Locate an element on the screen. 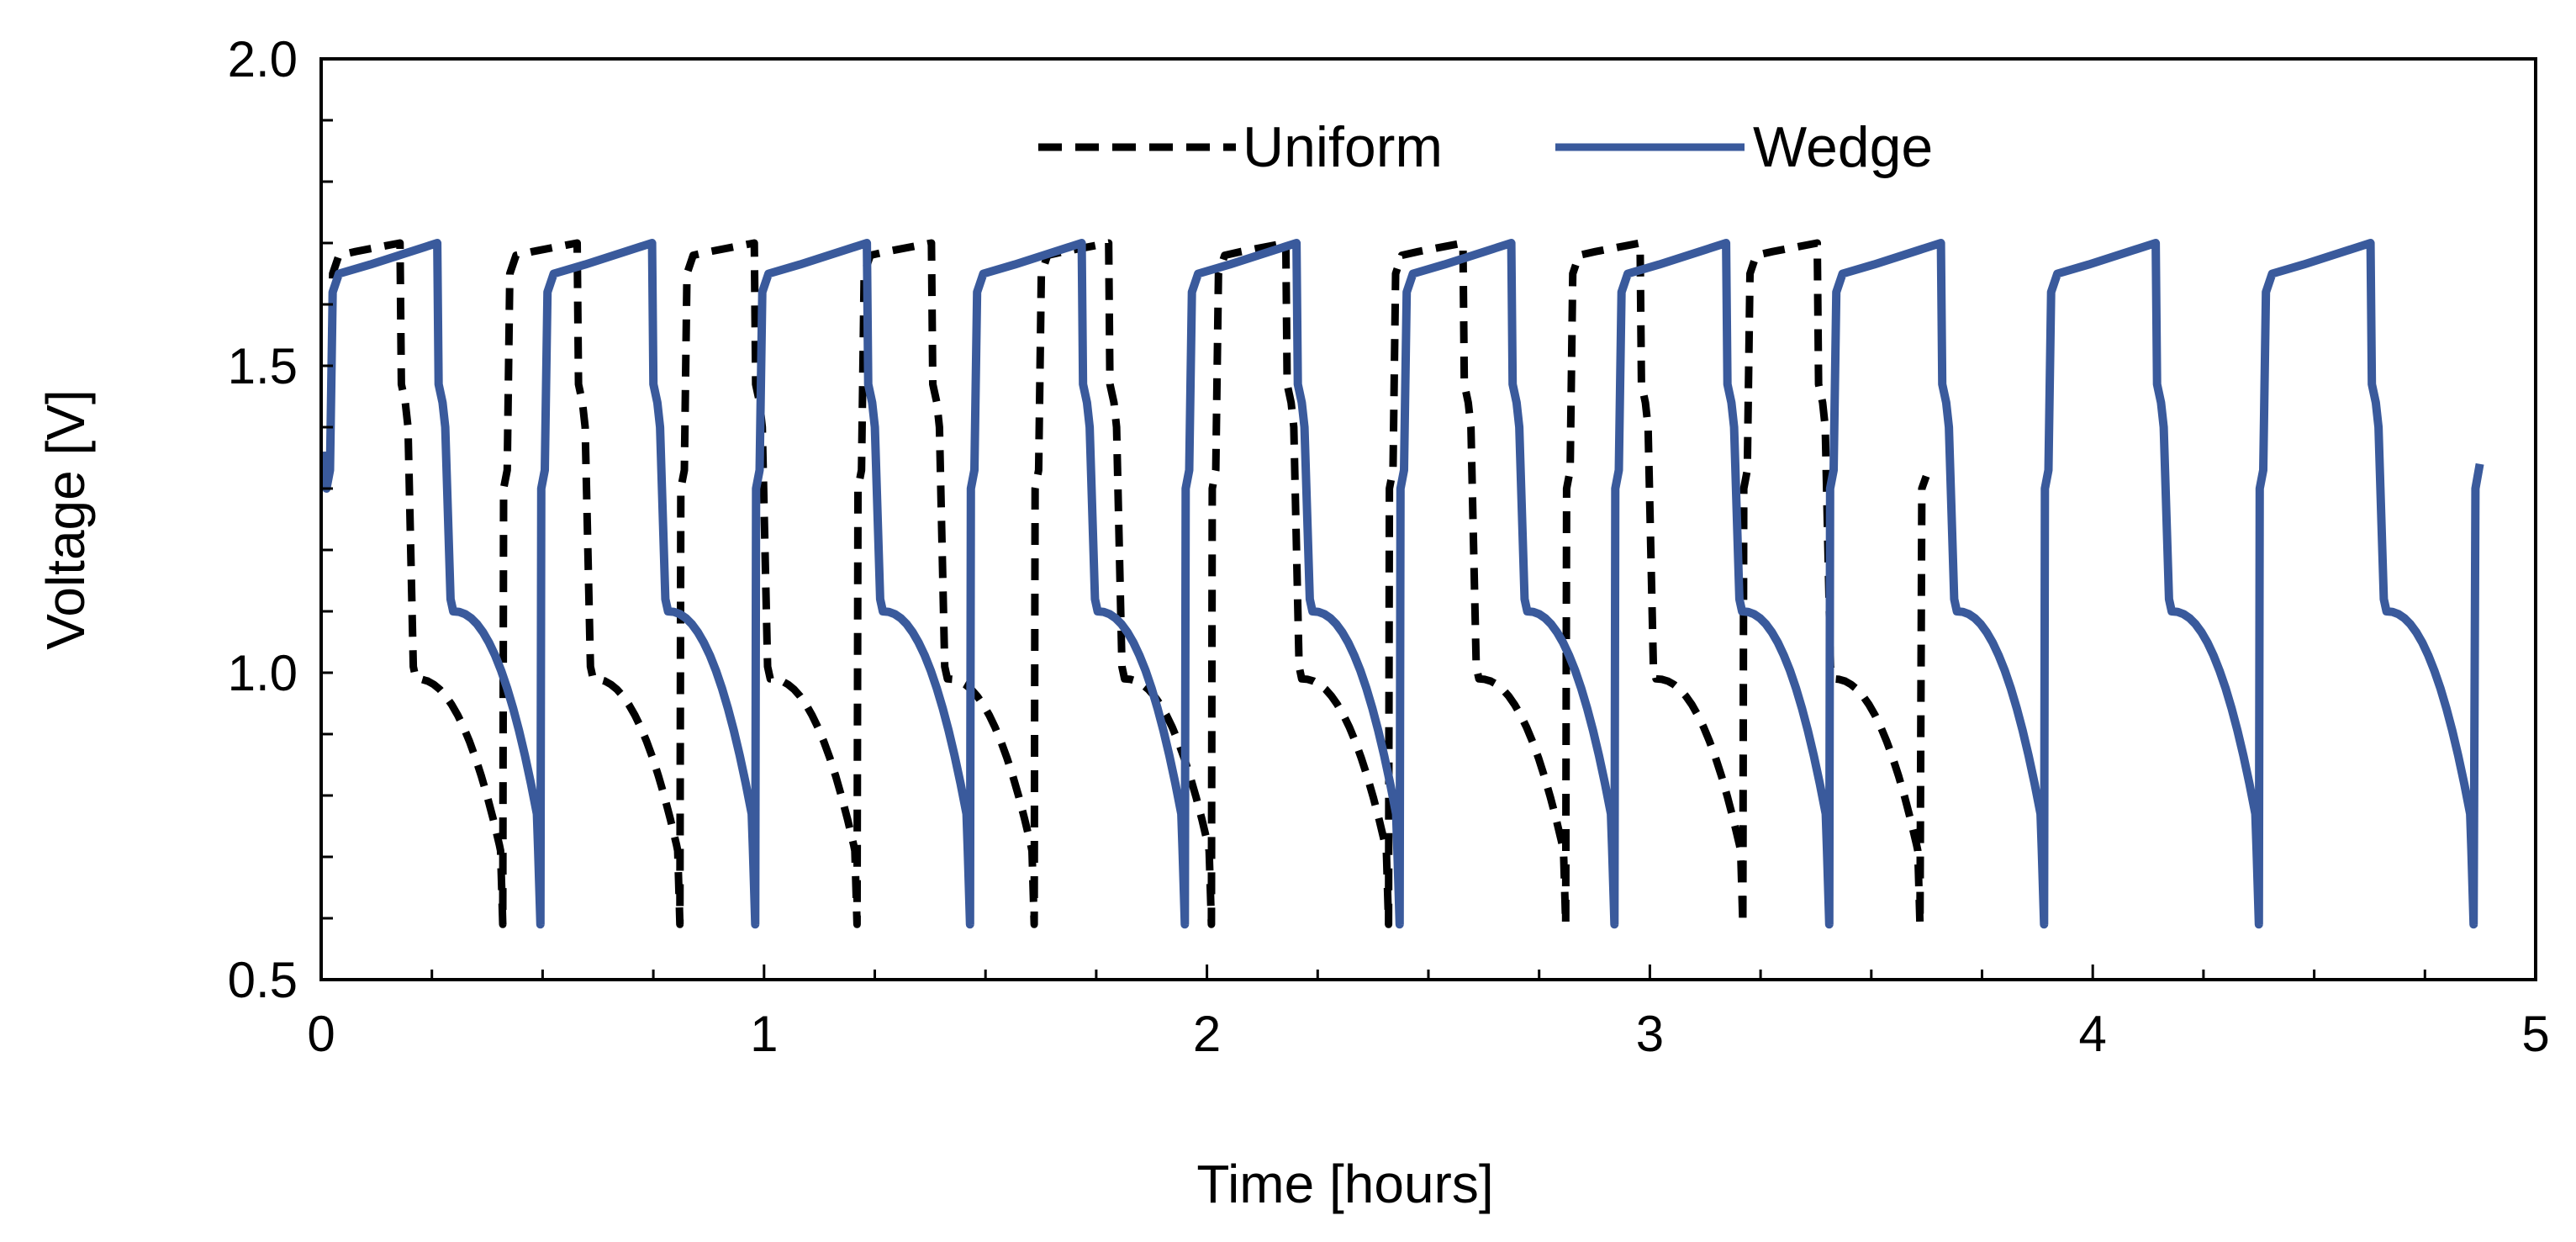  legend-label-wedge: Wedge is located at coordinates (1843, 147).